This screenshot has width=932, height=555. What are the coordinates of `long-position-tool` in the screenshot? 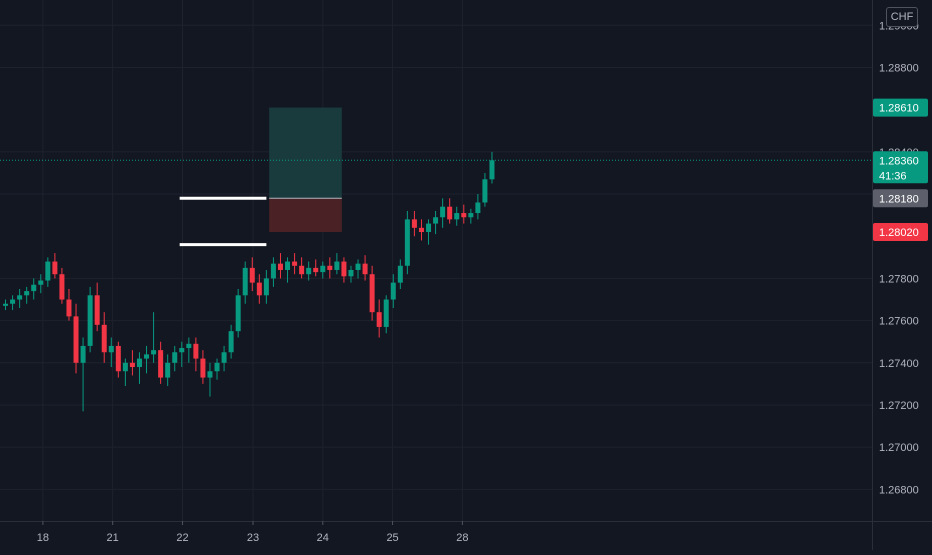 It's located at (305, 170).